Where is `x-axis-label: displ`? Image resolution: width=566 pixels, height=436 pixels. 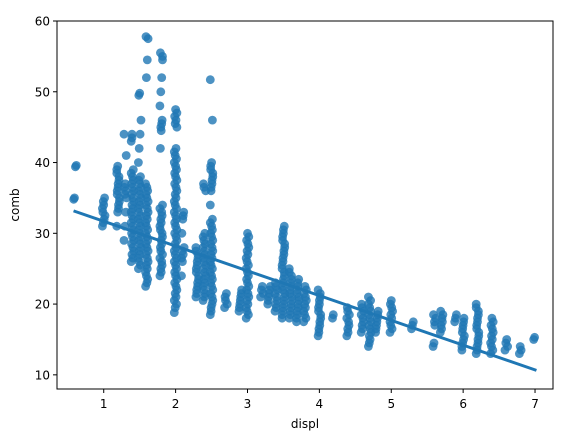
x-axis-label: displ is located at coordinates (305, 424).